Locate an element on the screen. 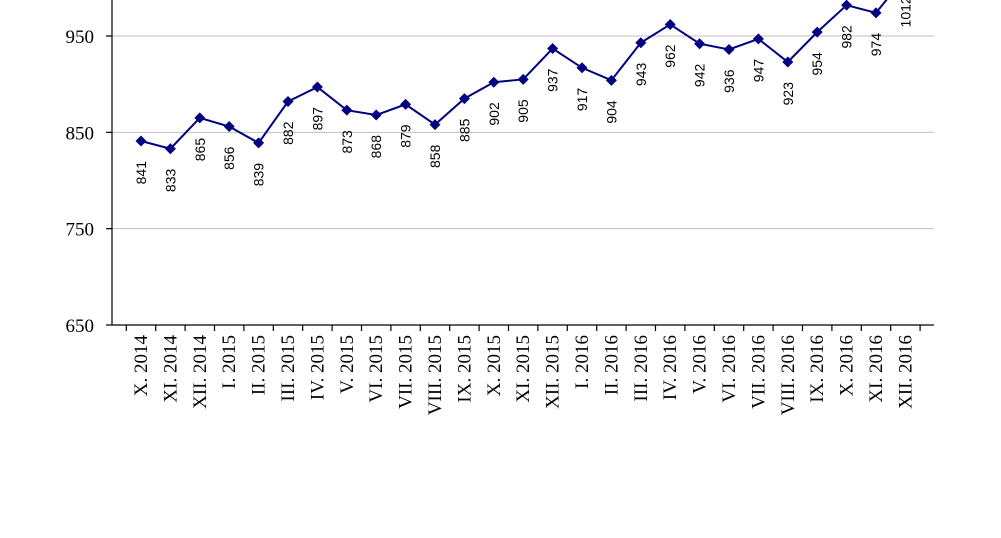 This screenshot has height=538, width=1001. data-label: 1012 is located at coordinates (905, 13).